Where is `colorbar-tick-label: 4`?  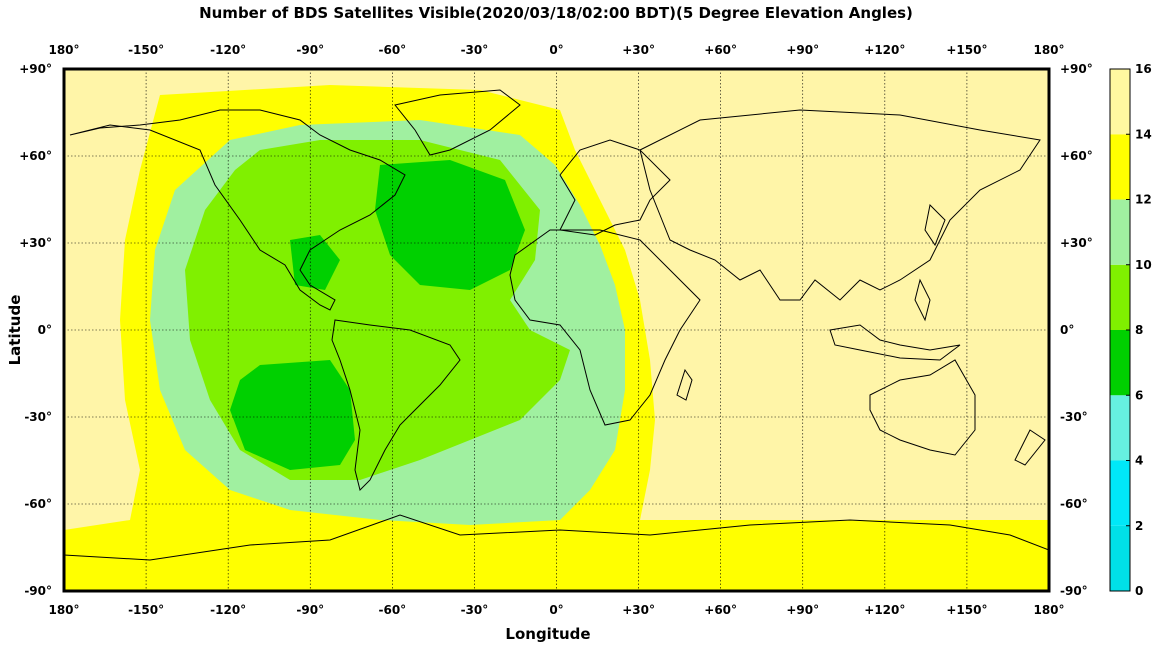 colorbar-tick-label: 4 is located at coordinates (1139, 461).